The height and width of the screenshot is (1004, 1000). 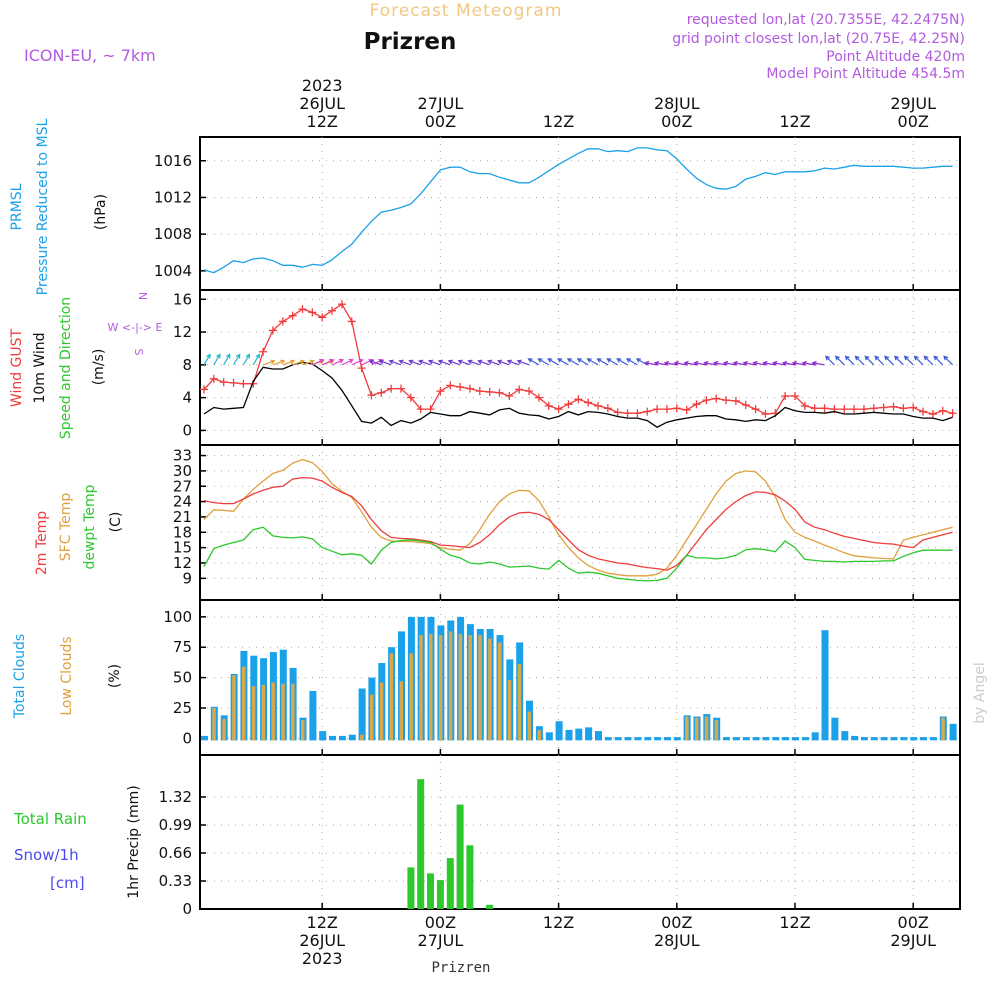 I want to click on low-clouds-label: Low Clouds, so click(x=67, y=675).